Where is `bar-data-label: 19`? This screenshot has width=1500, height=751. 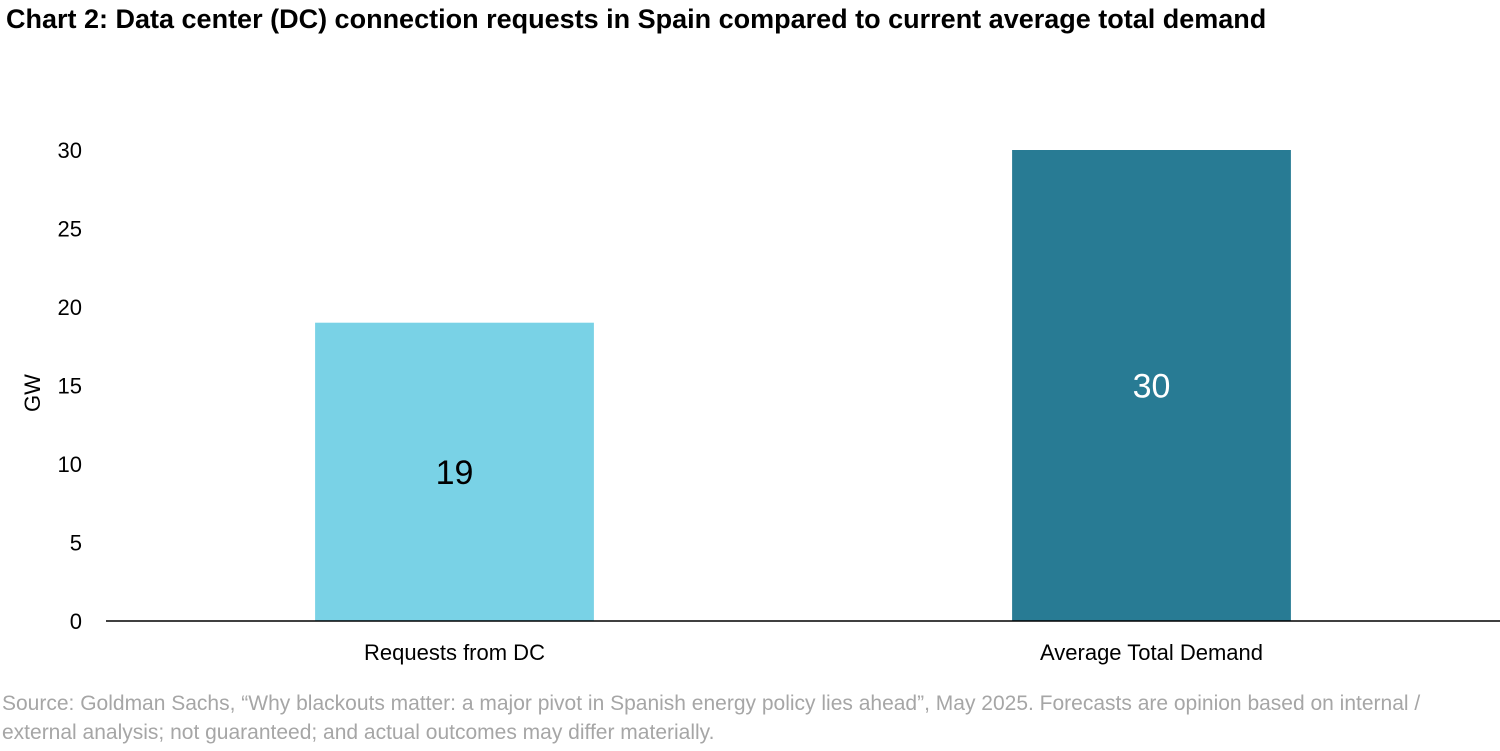
bar-data-label: 19 is located at coordinates (455, 473).